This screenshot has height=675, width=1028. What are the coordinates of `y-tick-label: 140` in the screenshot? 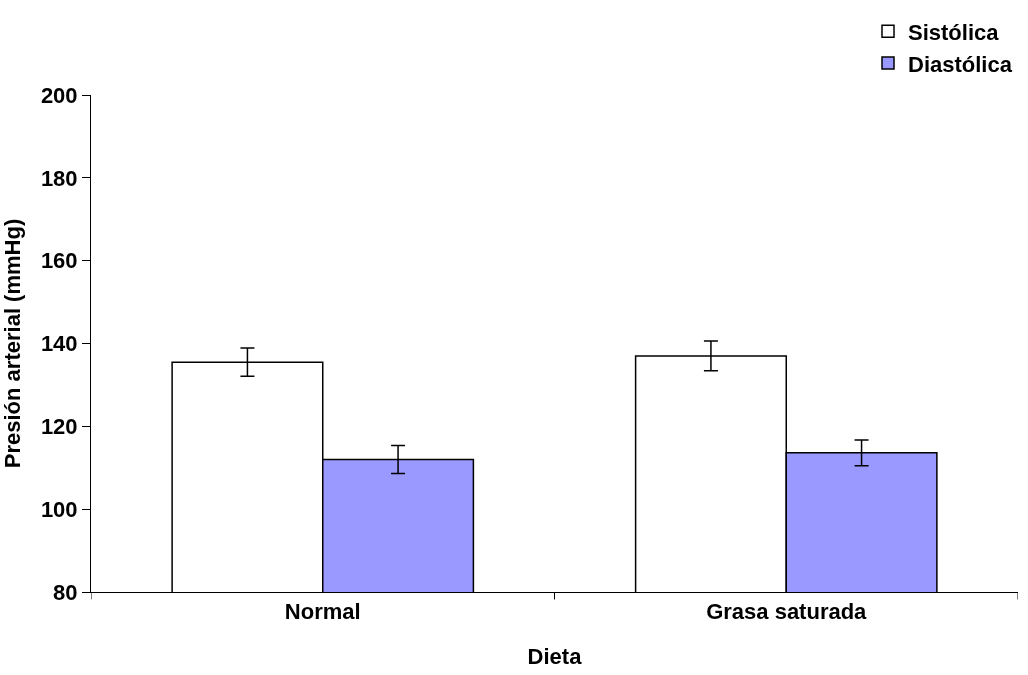 It's located at (59, 344).